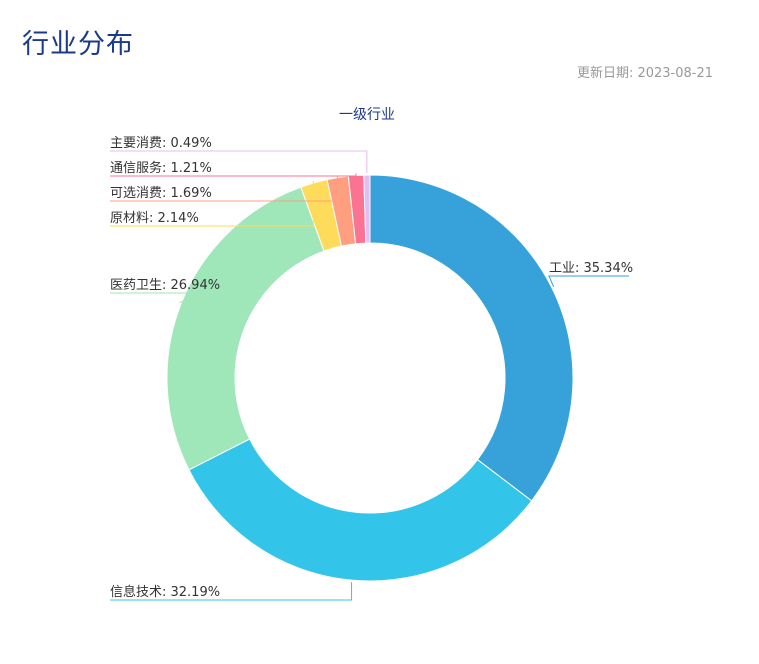  Describe the element at coordinates (154, 218) in the screenshot. I see `slice-label-3: 原材料: 2.14%` at that location.